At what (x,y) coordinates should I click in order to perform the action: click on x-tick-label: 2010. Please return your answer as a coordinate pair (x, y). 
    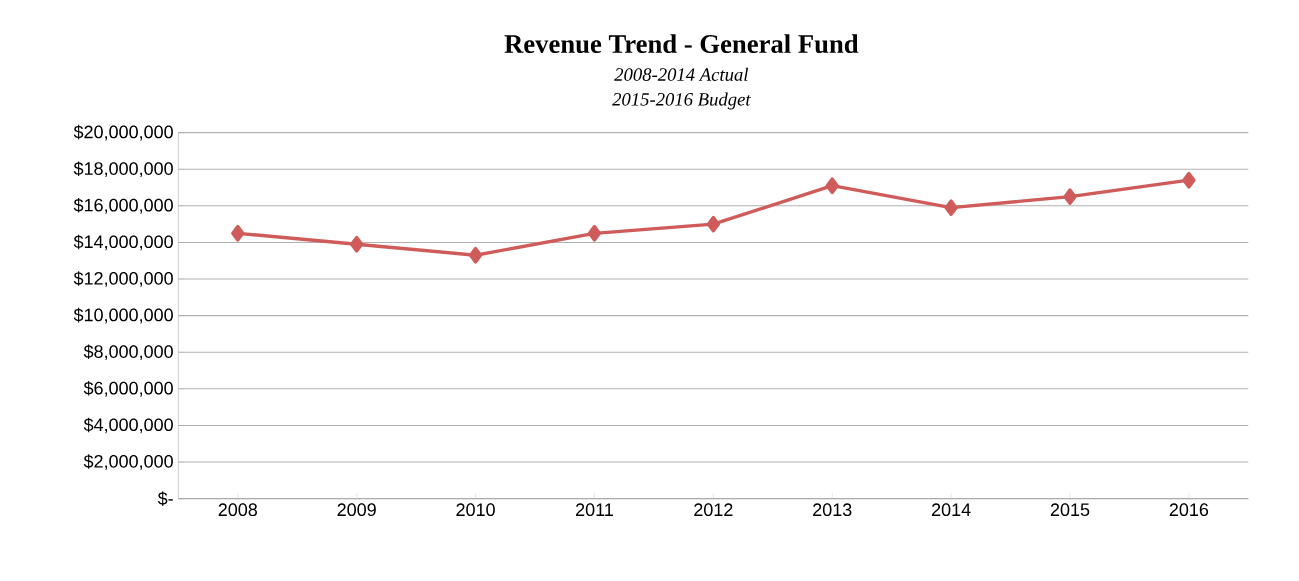
    Looking at the image, I should click on (475, 510).